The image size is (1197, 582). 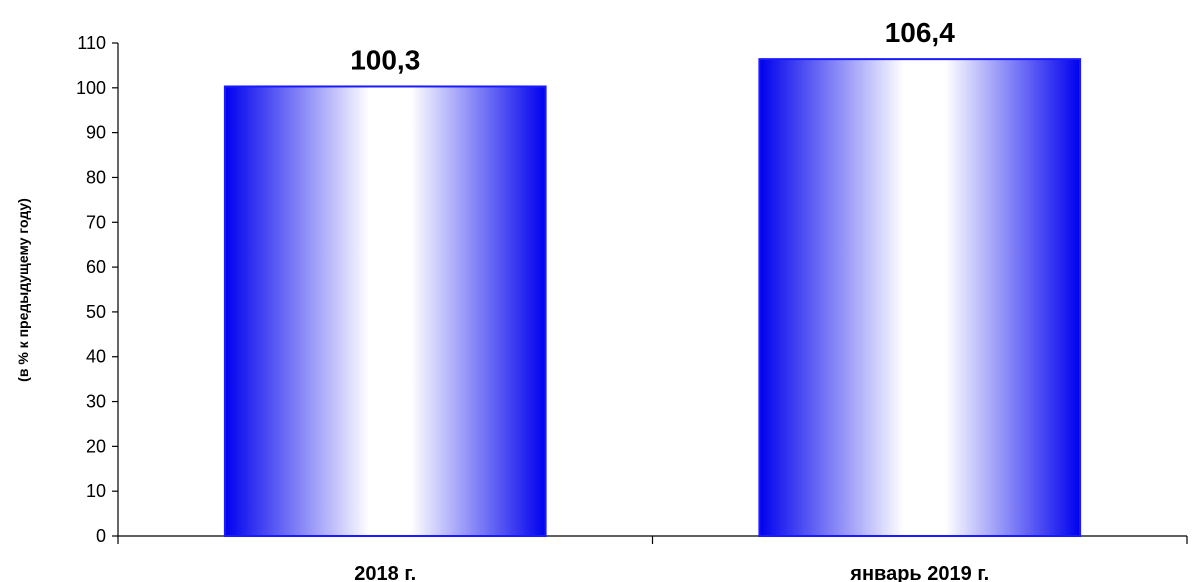 I want to click on y-tick-label: 20, so click(x=96, y=446).